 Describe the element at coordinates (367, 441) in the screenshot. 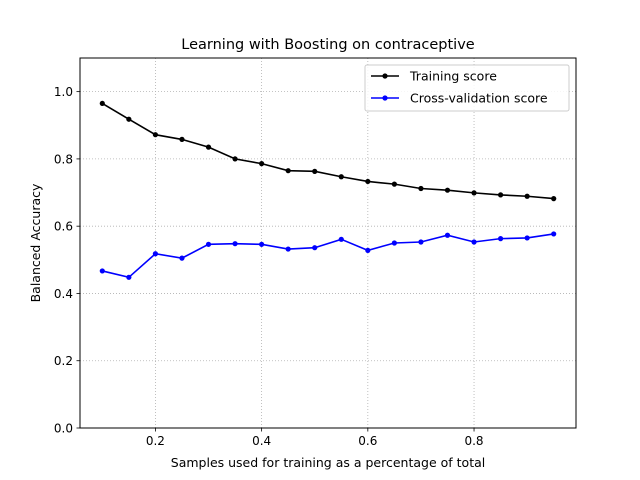

I see `x-tick-label: 0.6` at that location.